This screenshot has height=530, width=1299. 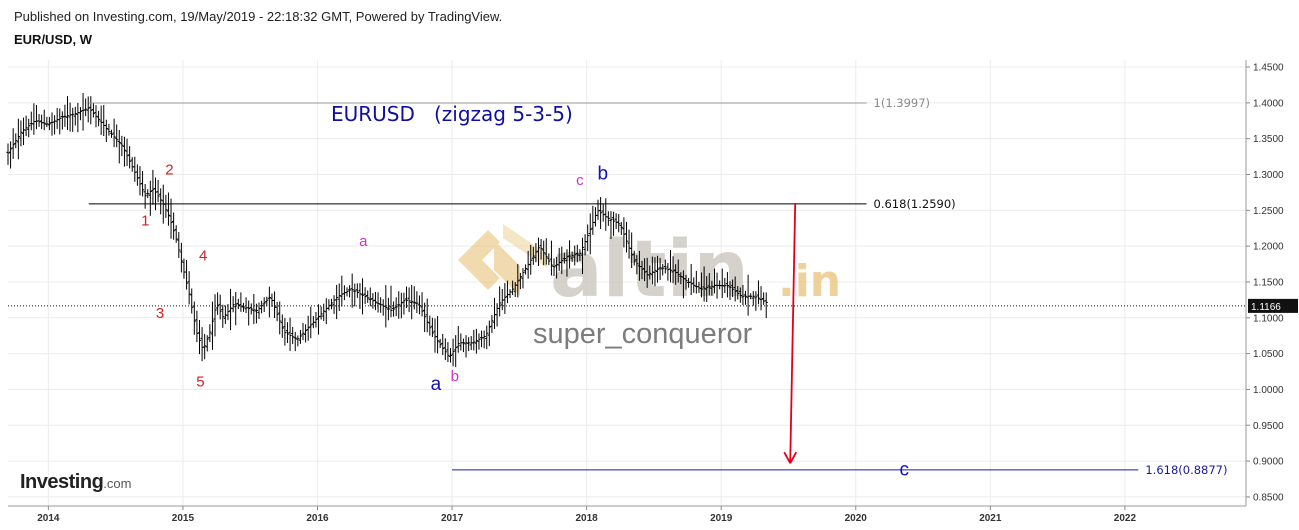 What do you see at coordinates (62, 482) in the screenshot?
I see `logo-main: Investing` at bounding box center [62, 482].